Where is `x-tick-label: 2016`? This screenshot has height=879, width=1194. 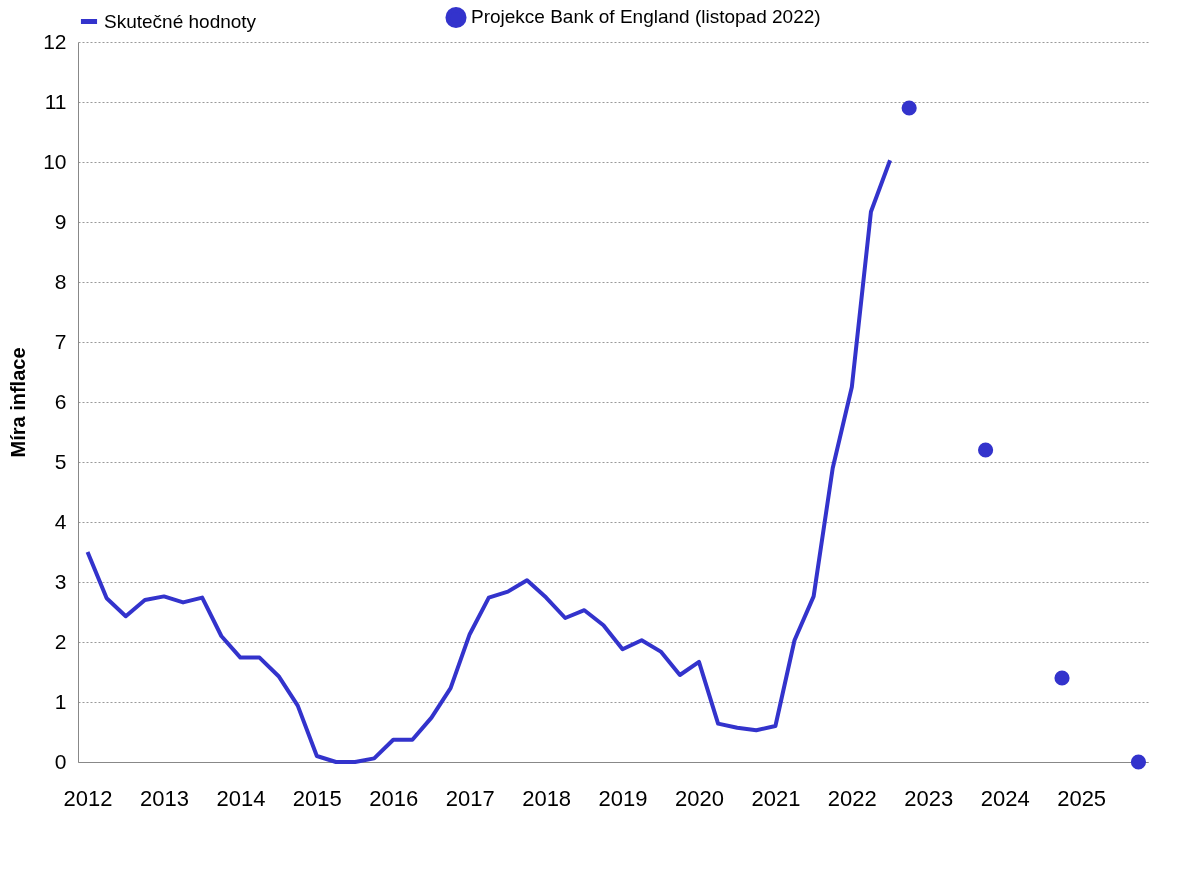
x-tick-label: 2016 is located at coordinates (394, 798).